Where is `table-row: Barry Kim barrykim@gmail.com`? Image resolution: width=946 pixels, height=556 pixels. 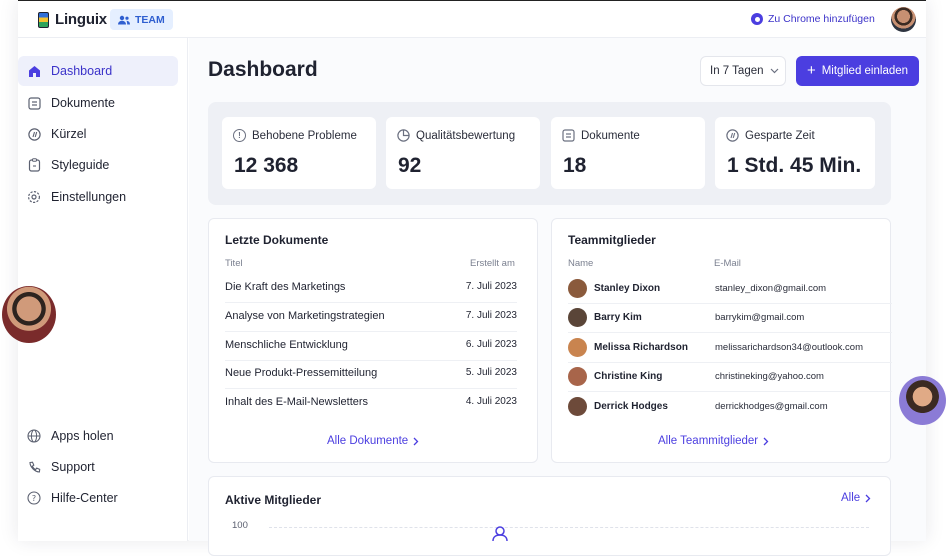 table-row: Barry Kim barrykim@gmail.com is located at coordinates (730, 318).